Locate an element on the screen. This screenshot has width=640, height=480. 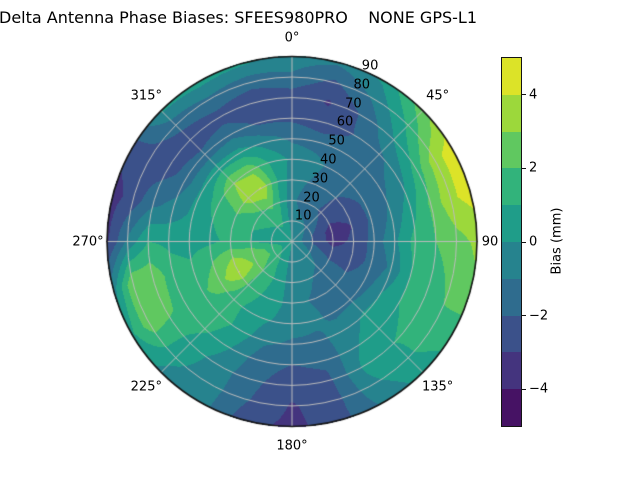
colorbar-frame is located at coordinates (511, 242).